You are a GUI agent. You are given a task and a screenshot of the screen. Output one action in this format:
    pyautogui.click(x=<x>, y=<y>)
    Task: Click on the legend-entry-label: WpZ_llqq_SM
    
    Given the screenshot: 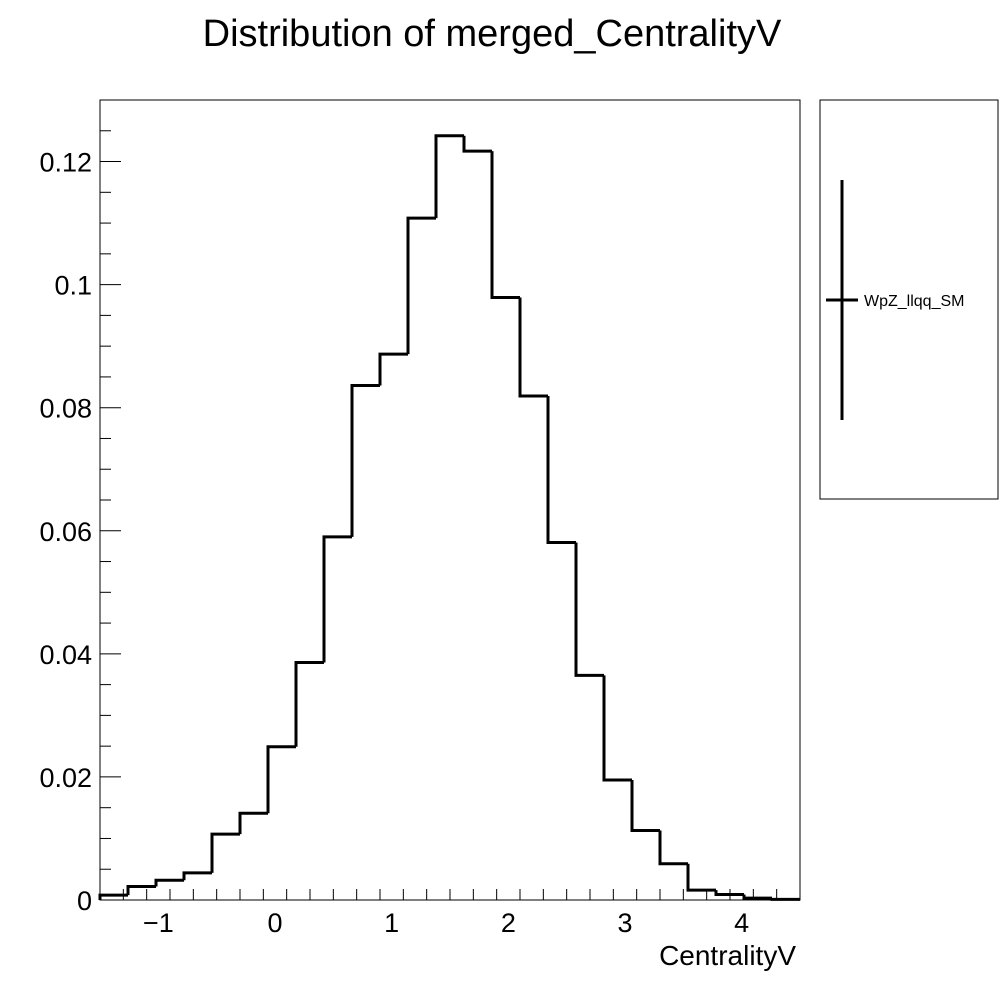 What is the action you would take?
    pyautogui.click(x=914, y=301)
    